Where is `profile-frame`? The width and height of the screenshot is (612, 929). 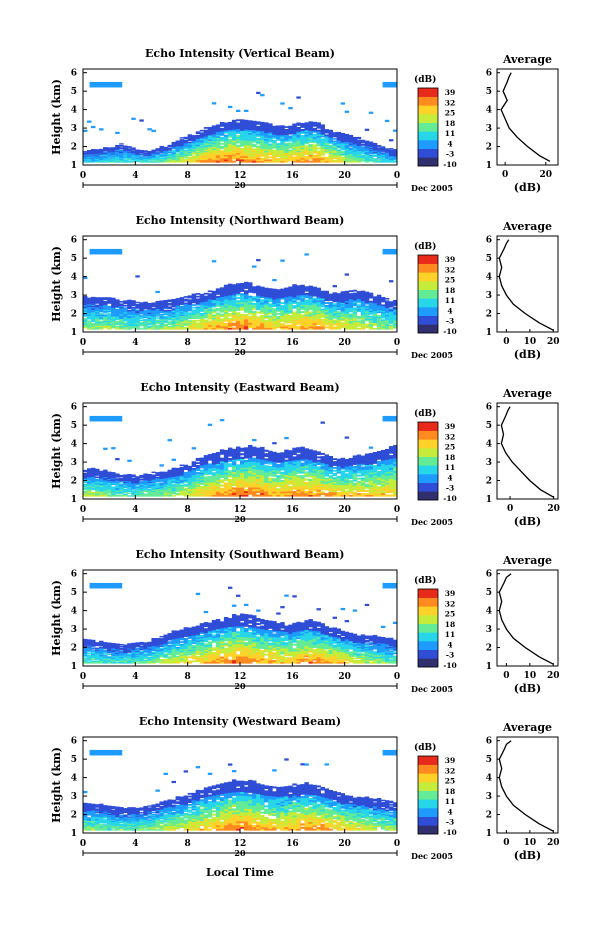
profile-frame is located at coordinates (527, 117).